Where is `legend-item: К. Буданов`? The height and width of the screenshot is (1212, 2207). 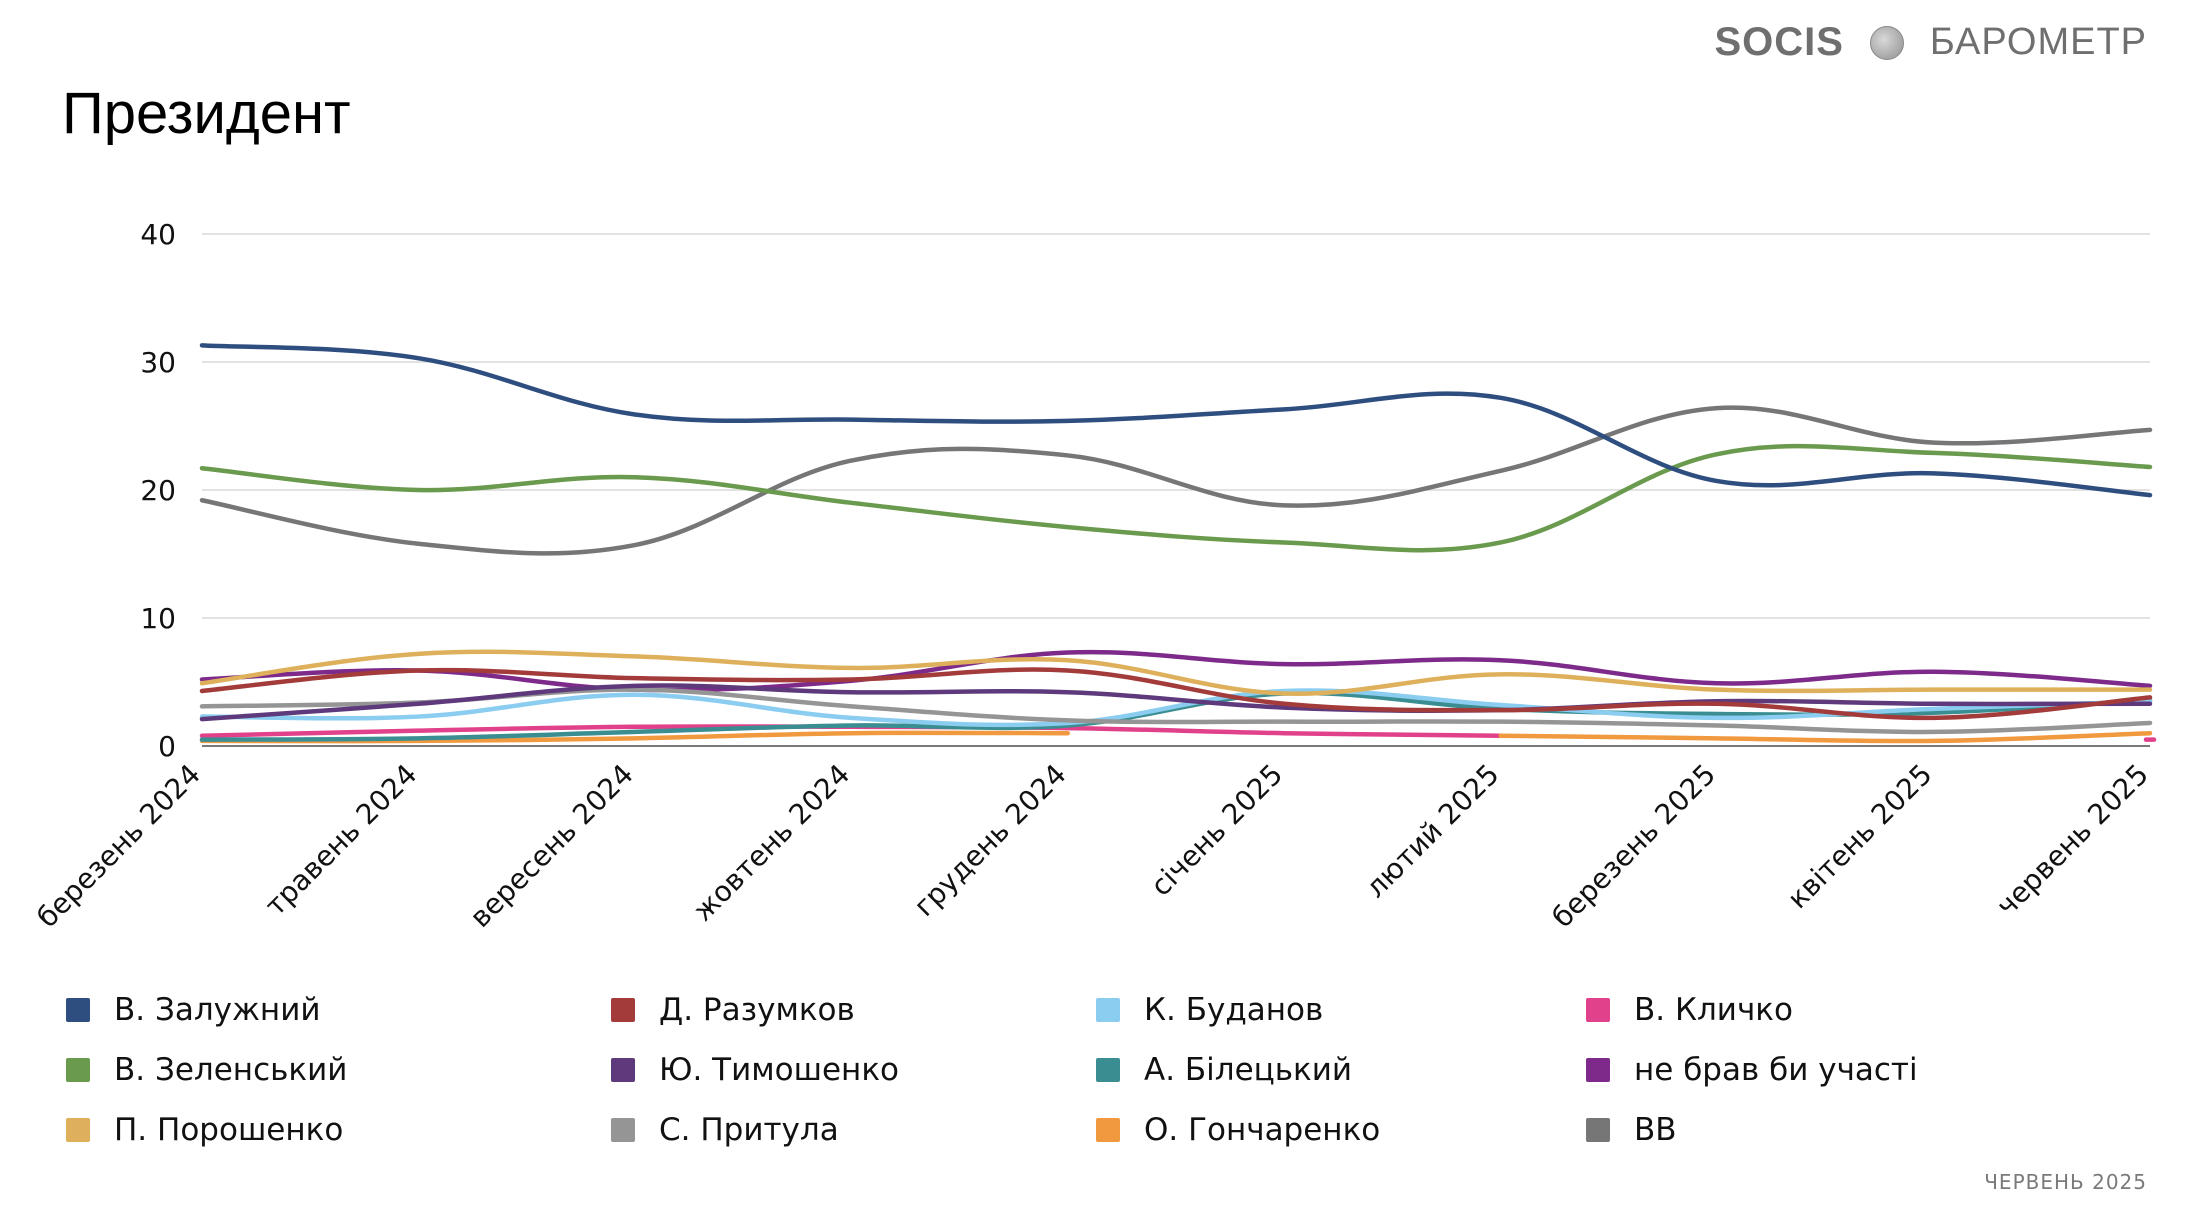
legend-item: К. Буданов is located at coordinates (1209, 1010).